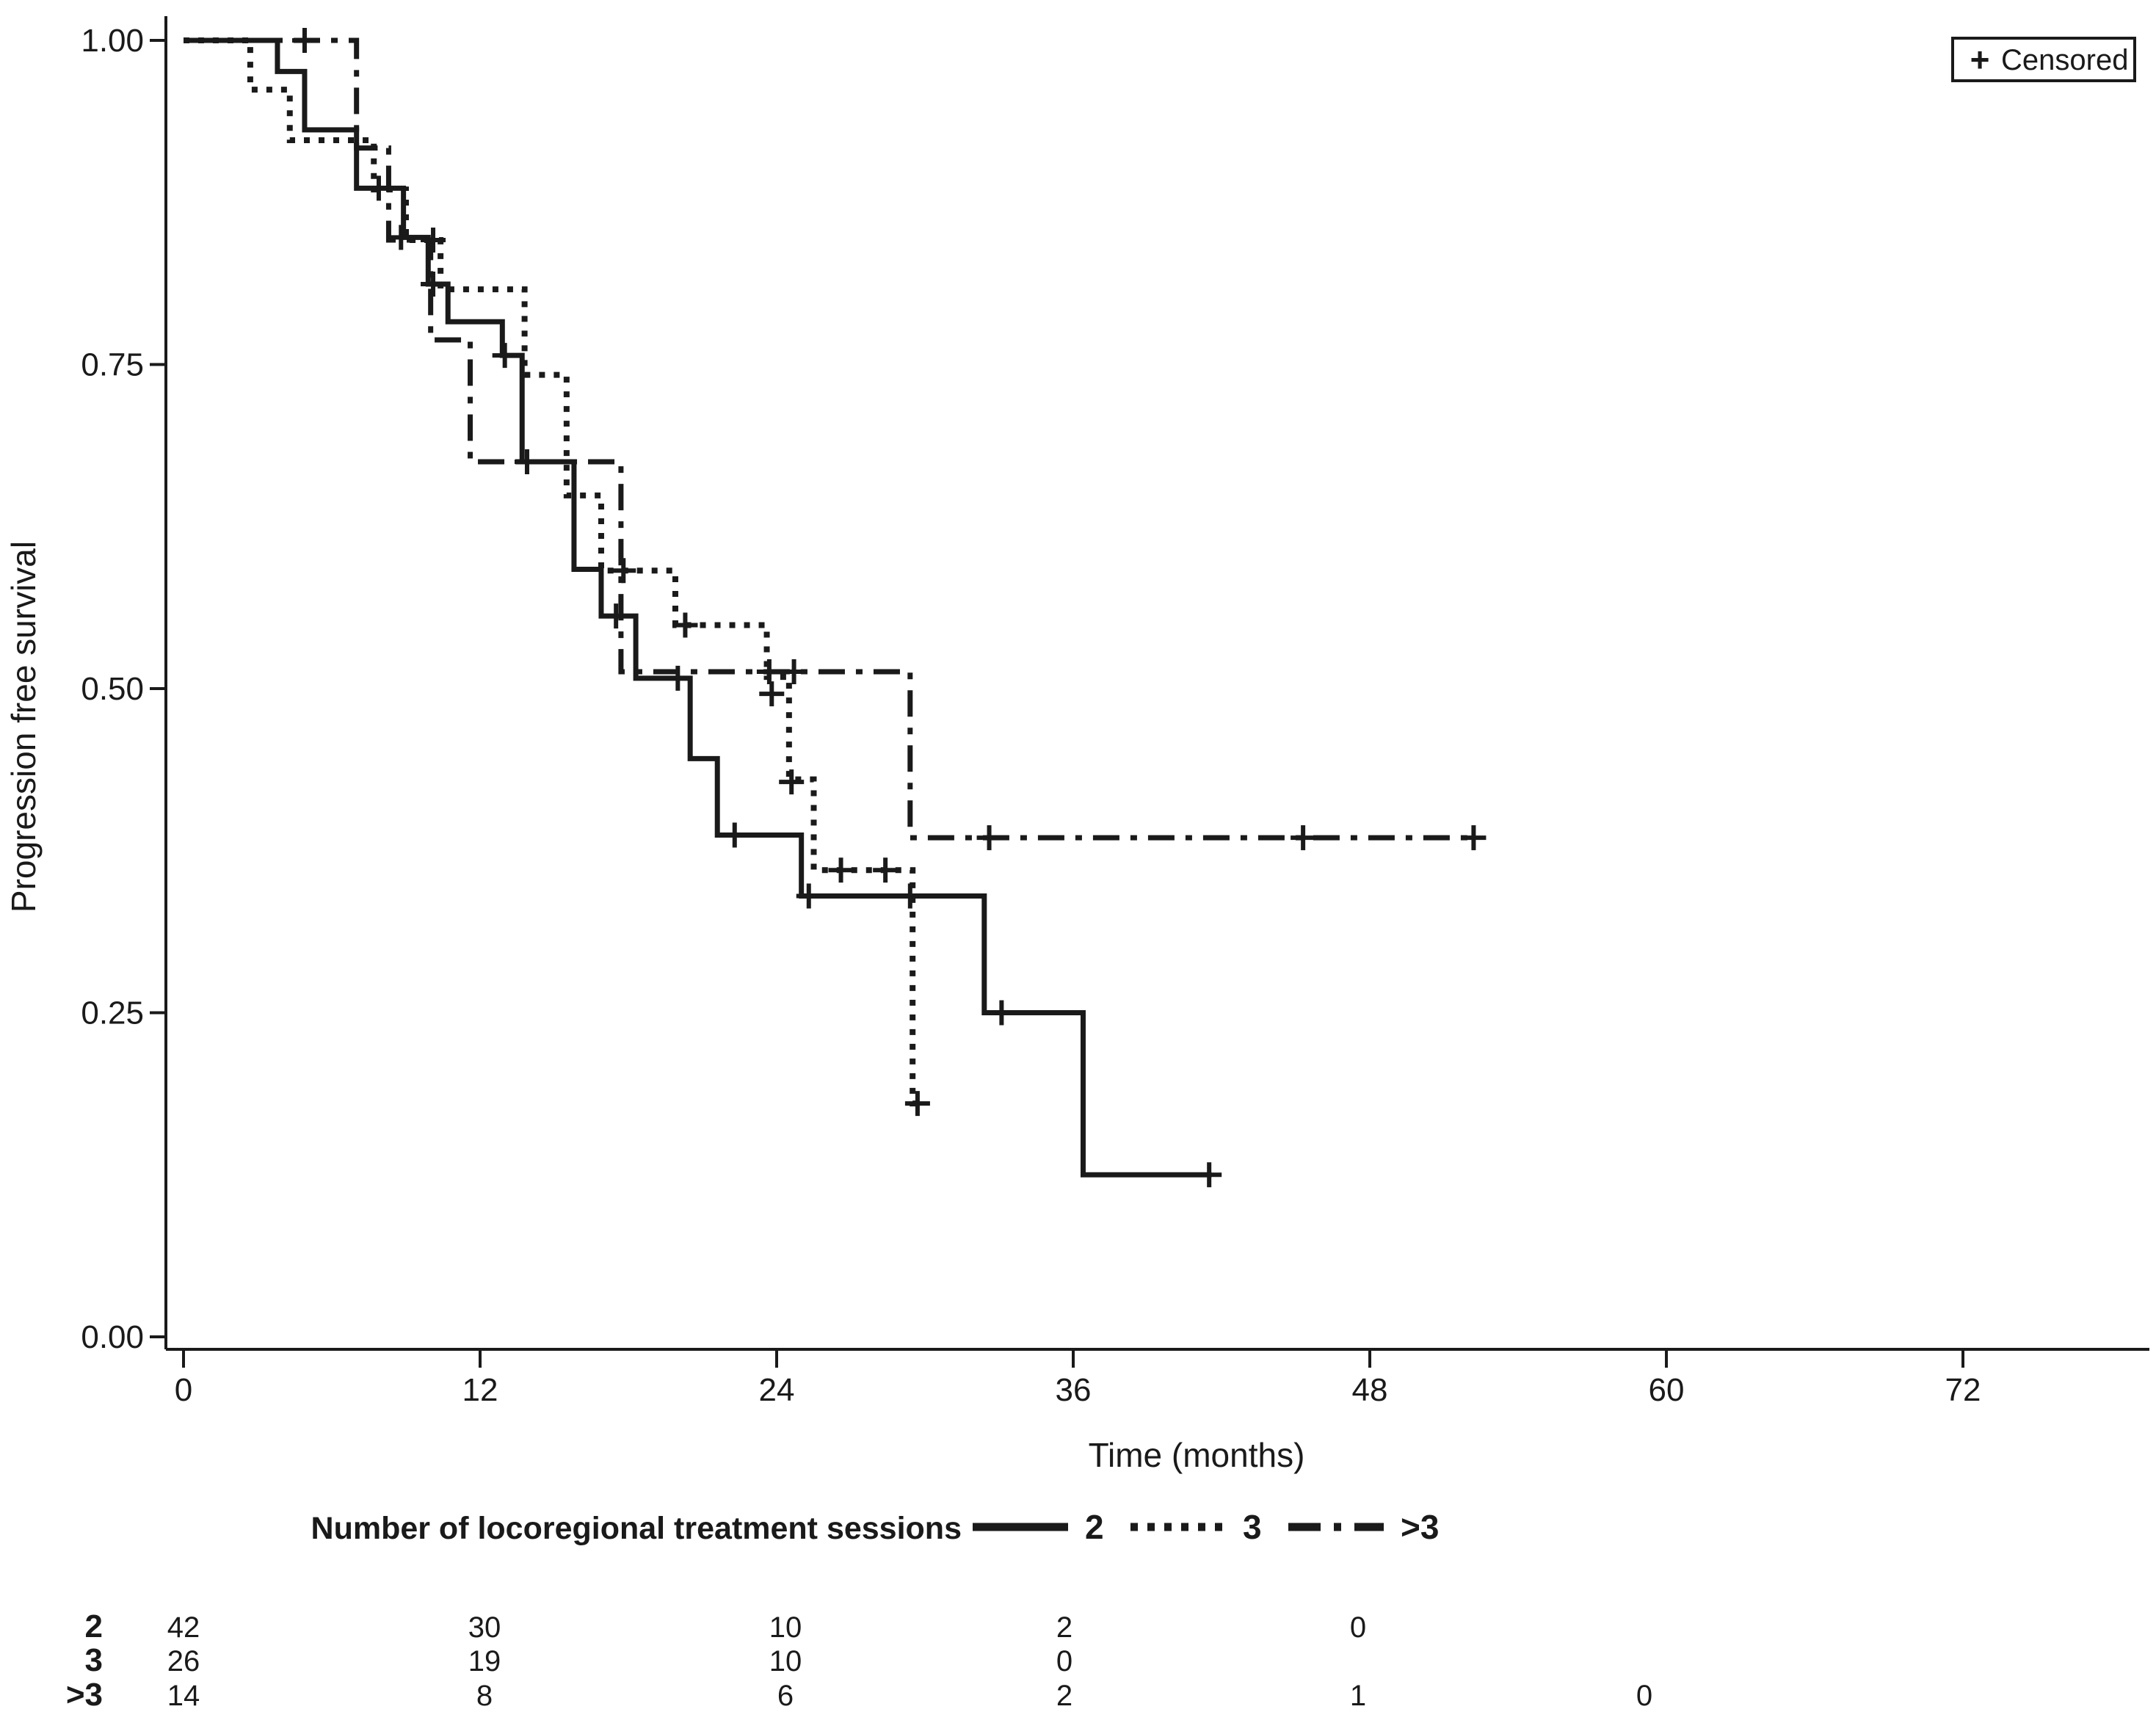 The height and width of the screenshot is (1734, 2156). I want to click on risk-count: 26, so click(183, 1661).